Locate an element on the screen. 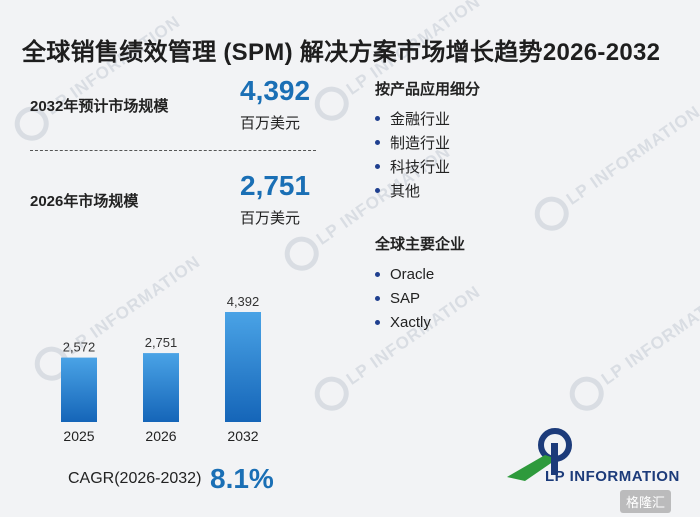 This screenshot has width=700, height=517. x-tick-label-2026: 2026 is located at coordinates (160, 436).